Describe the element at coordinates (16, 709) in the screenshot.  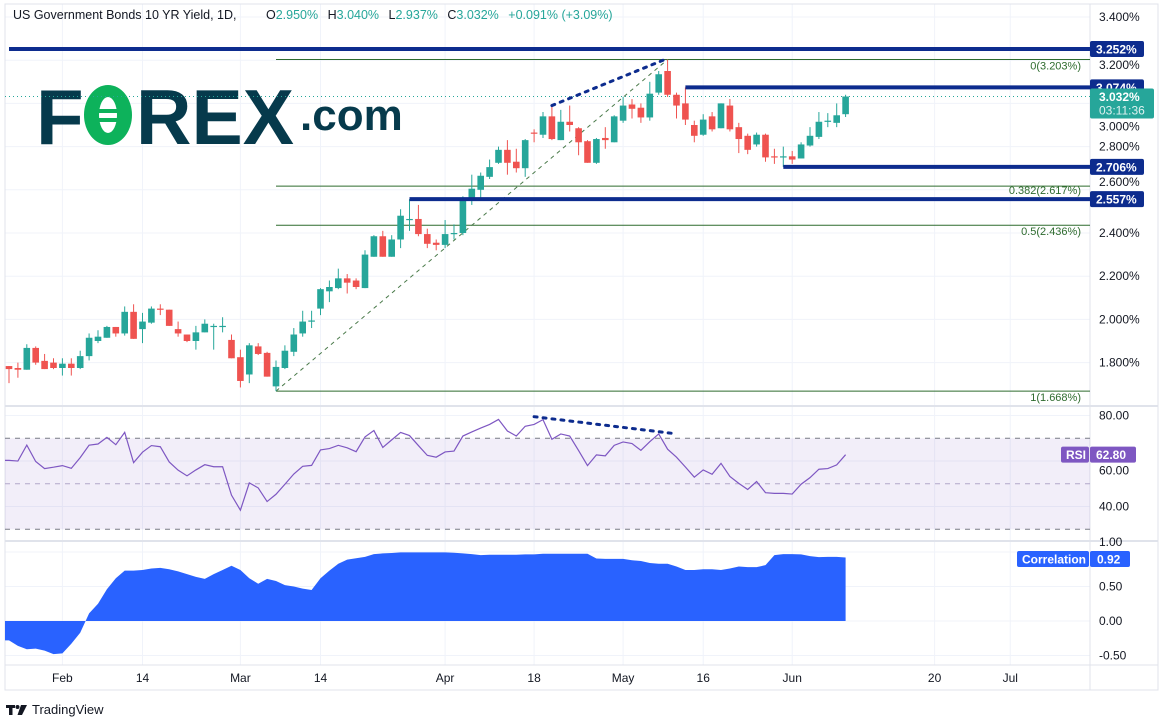
I see `tradingview-logo-icon` at that location.